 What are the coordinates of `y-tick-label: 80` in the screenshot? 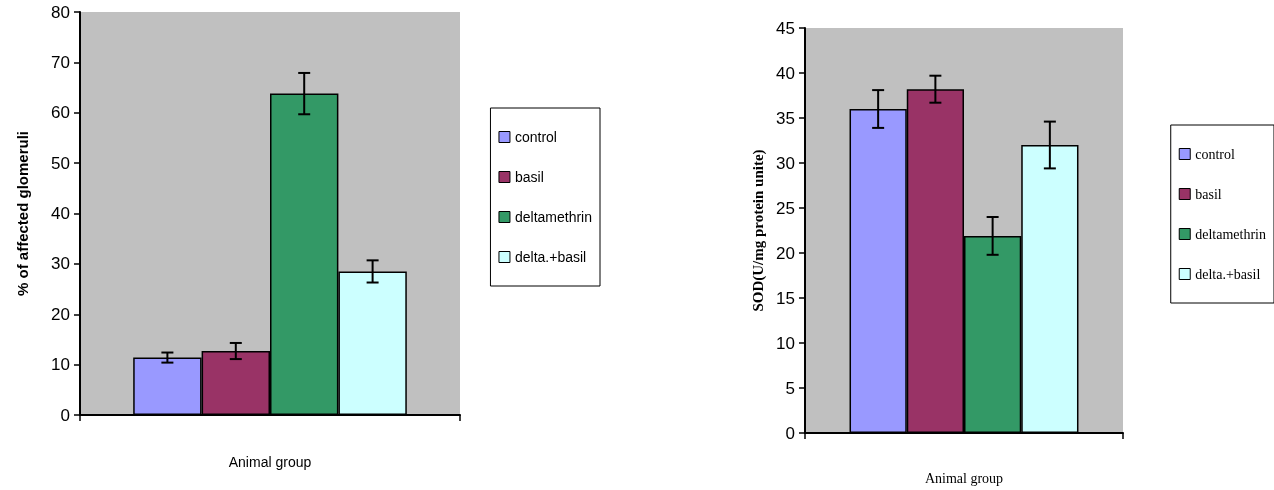 It's located at (60, 12).